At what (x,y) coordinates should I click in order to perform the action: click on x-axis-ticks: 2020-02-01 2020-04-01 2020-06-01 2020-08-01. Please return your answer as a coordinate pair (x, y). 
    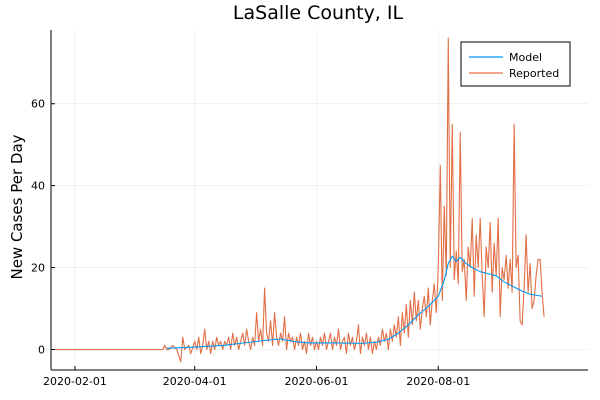
    Looking at the image, I should click on (256, 377).